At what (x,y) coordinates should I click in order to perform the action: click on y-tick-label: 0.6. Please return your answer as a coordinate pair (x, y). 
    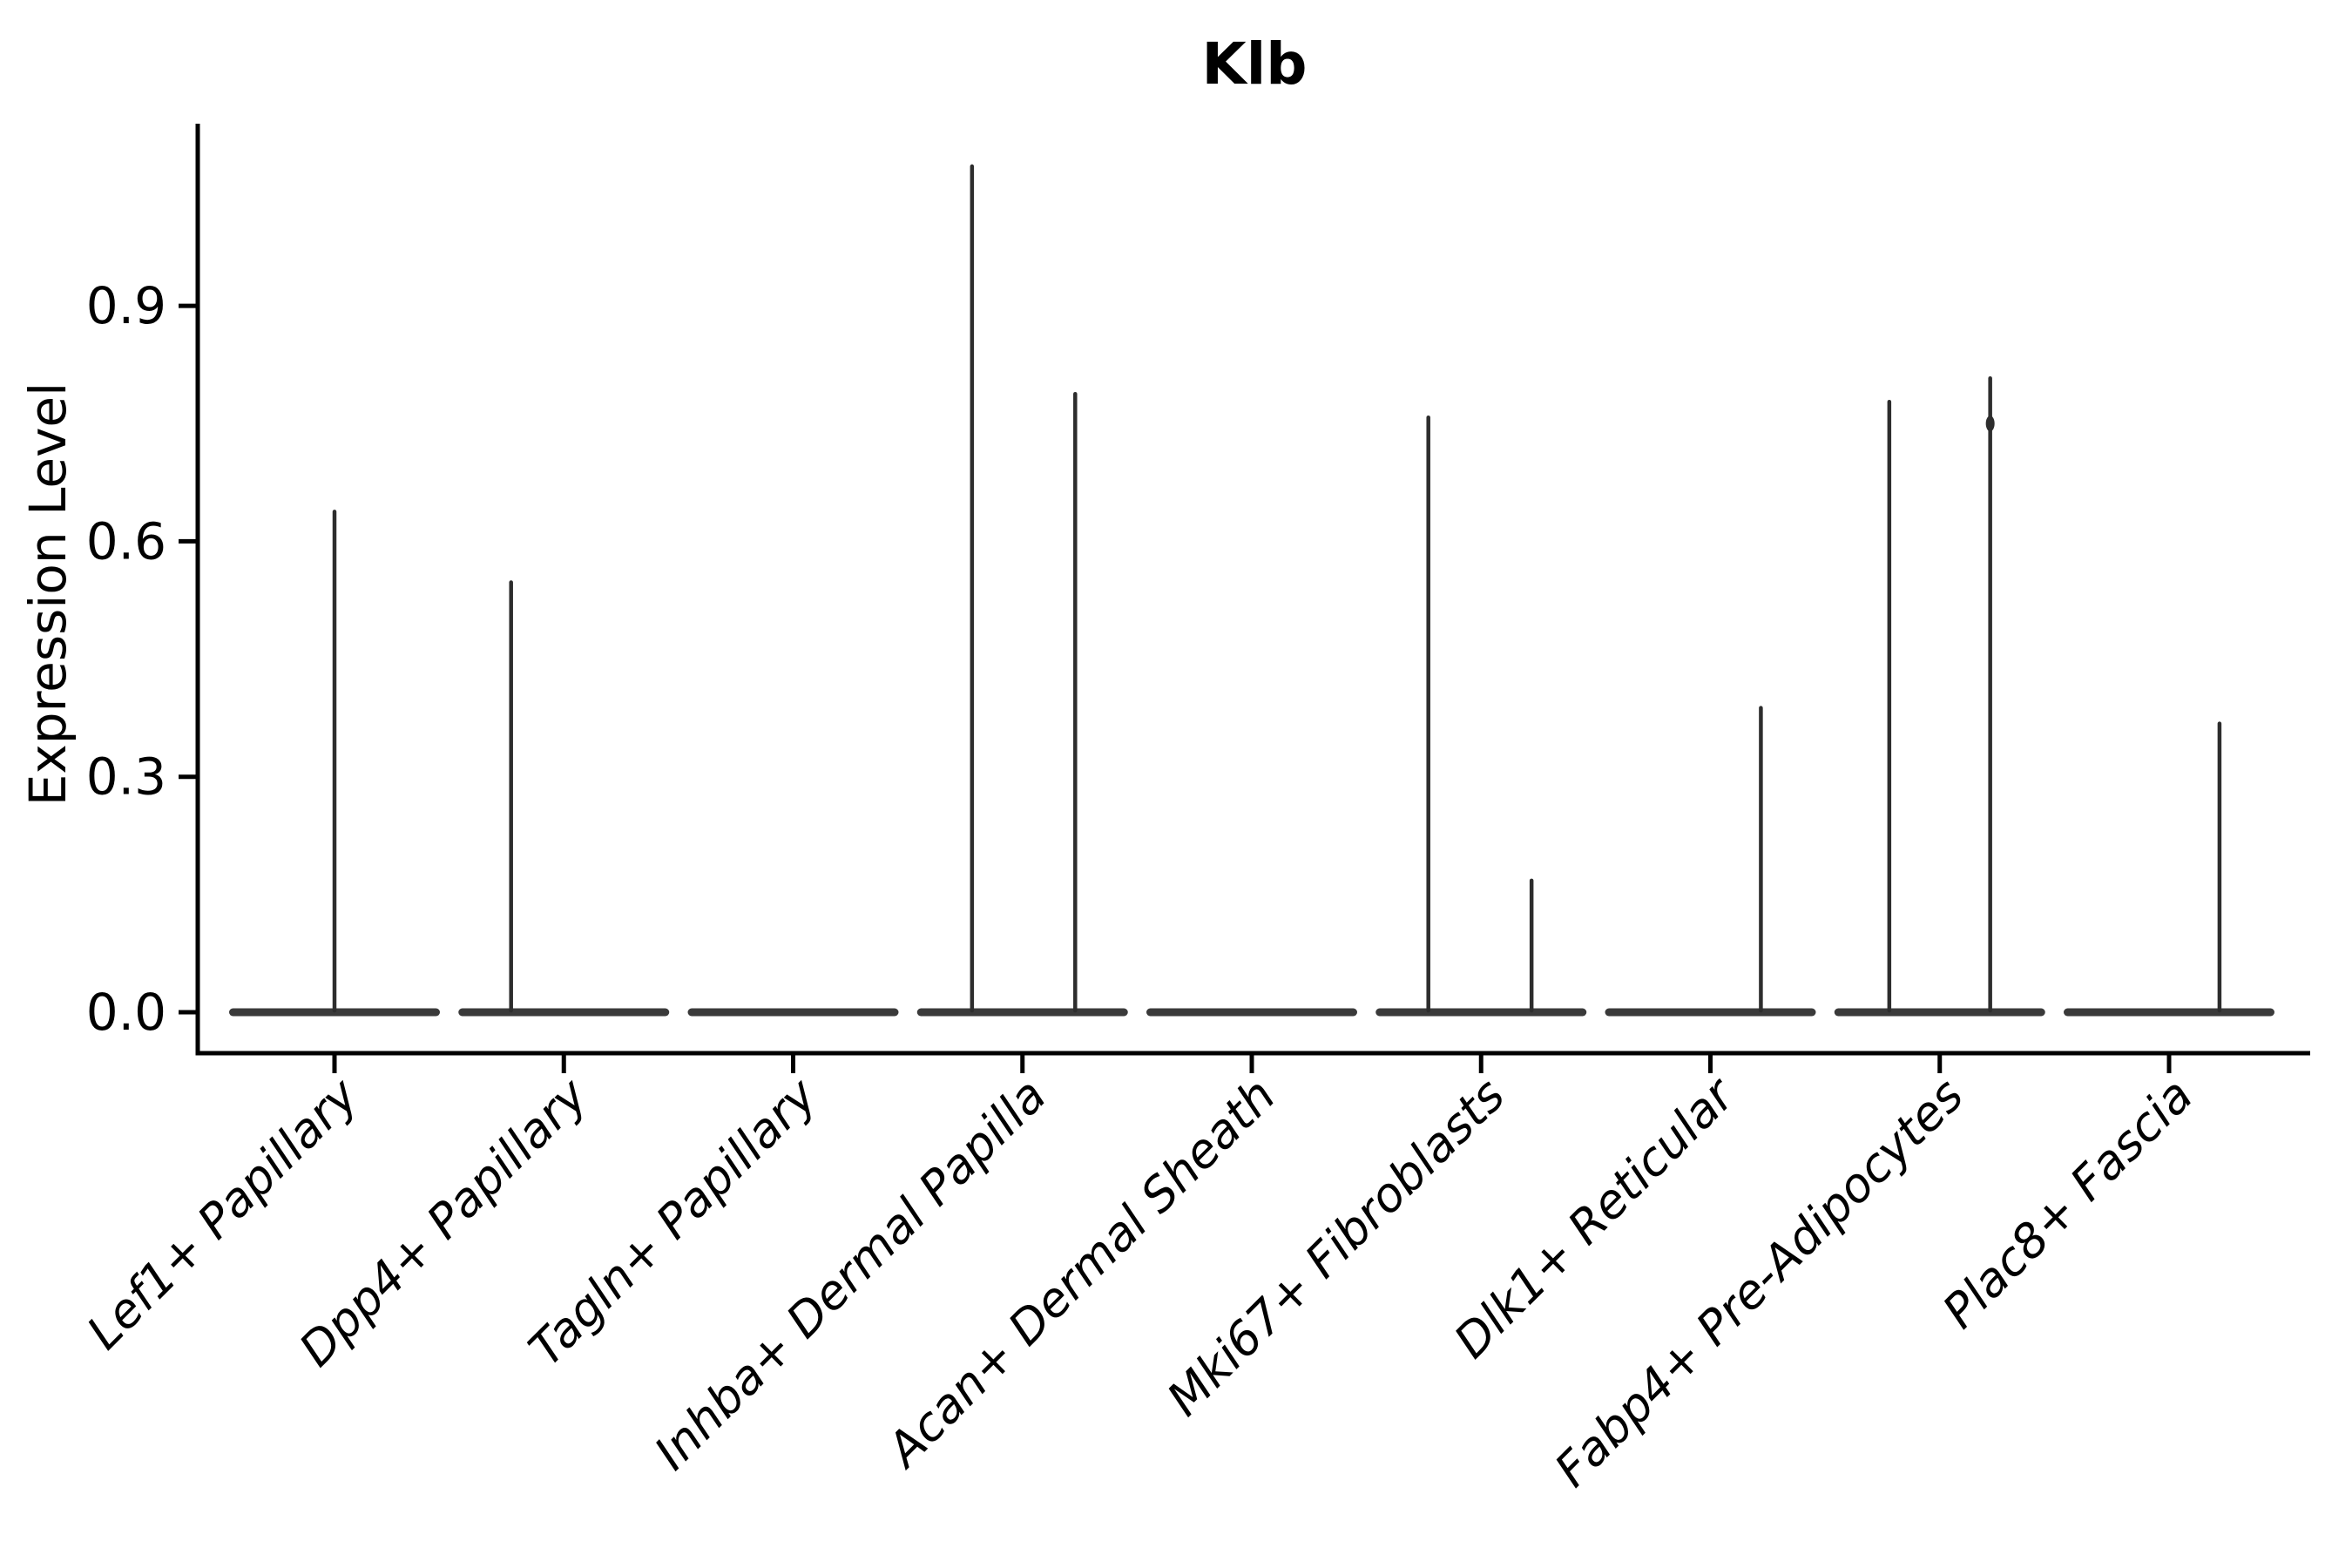
    Looking at the image, I should click on (126, 541).